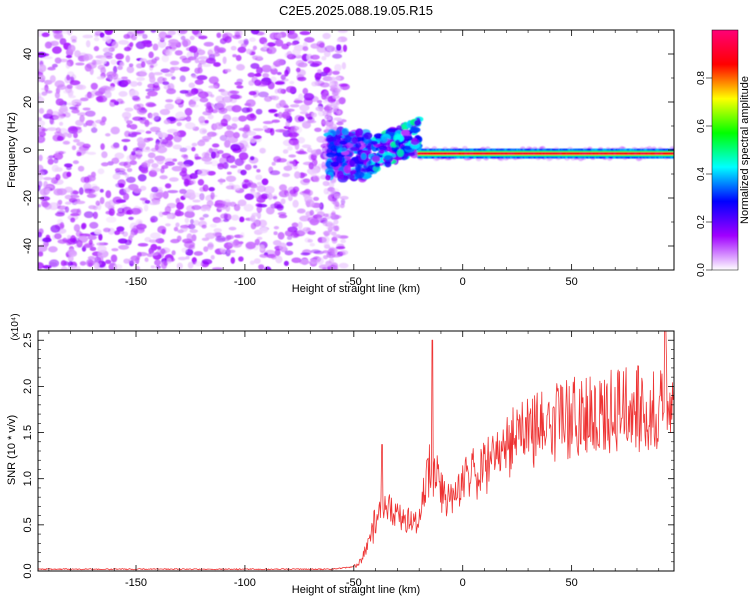 This screenshot has width=750, height=605. What do you see at coordinates (28, 102) in the screenshot?
I see `y-tick-label: 20` at bounding box center [28, 102].